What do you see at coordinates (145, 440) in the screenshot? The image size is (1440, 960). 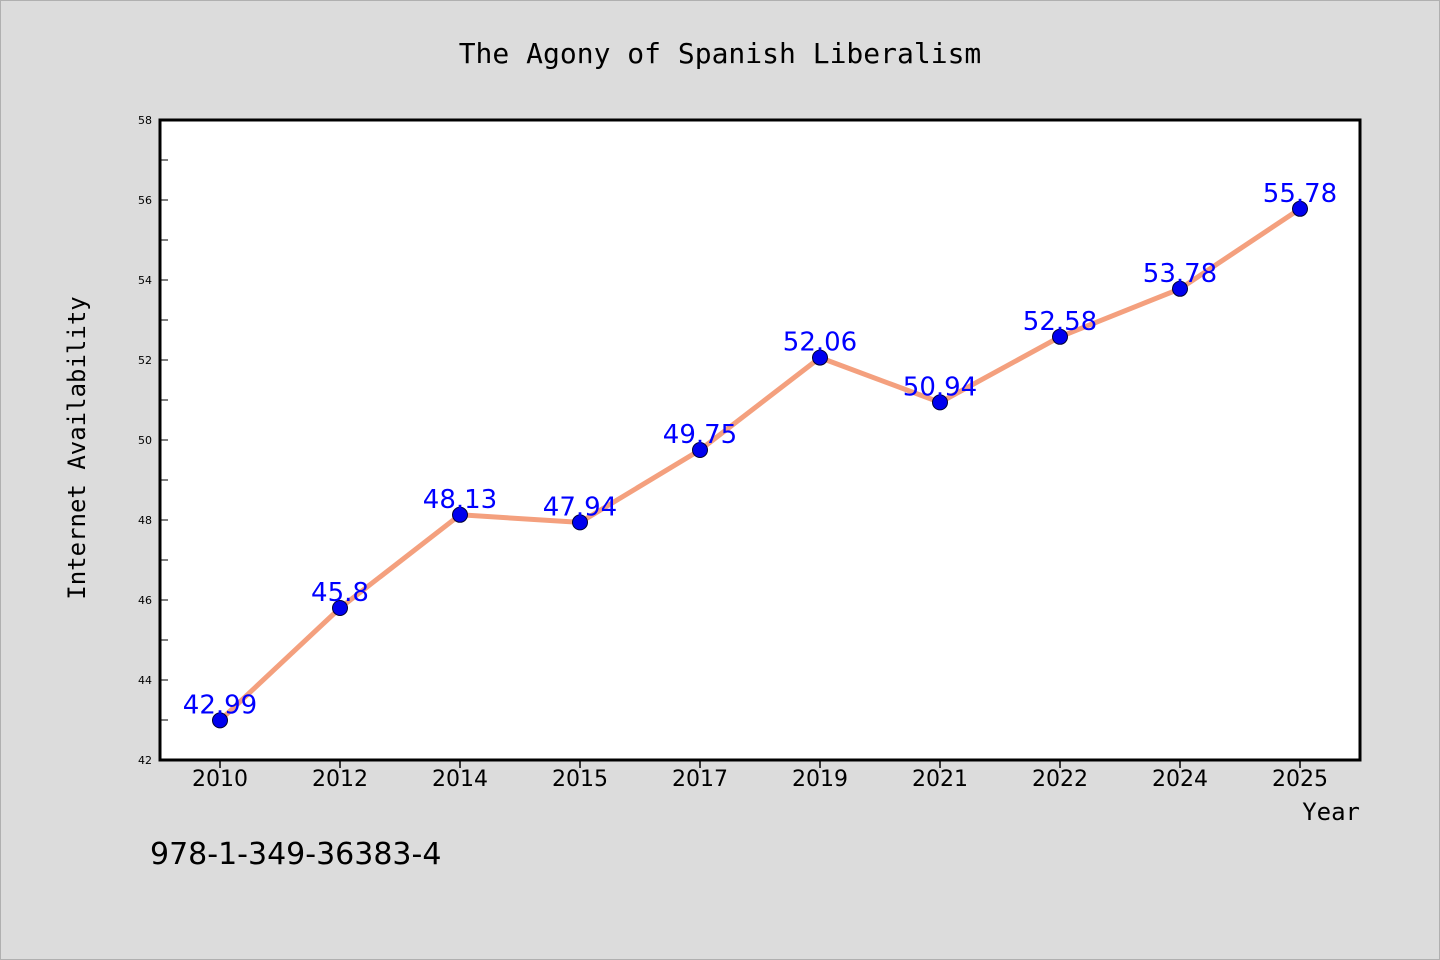 I see `y-tick-label: 50` at bounding box center [145, 440].